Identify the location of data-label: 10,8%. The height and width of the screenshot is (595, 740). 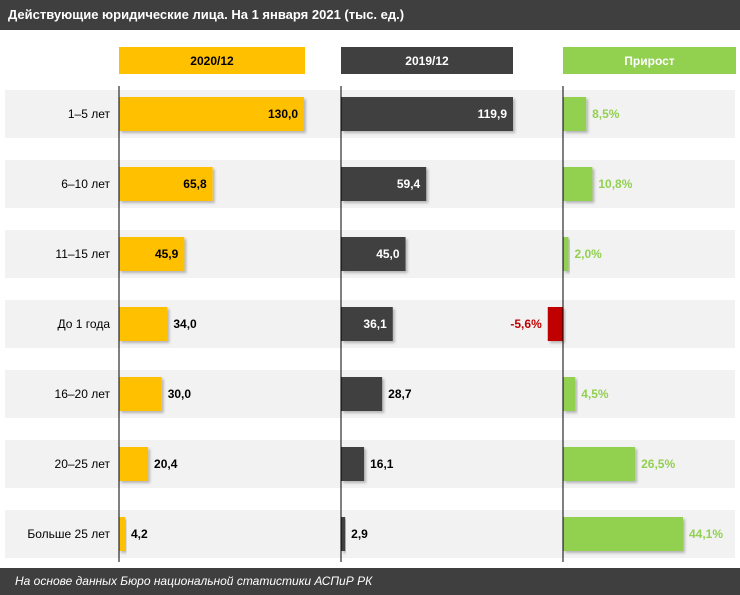
(615, 184).